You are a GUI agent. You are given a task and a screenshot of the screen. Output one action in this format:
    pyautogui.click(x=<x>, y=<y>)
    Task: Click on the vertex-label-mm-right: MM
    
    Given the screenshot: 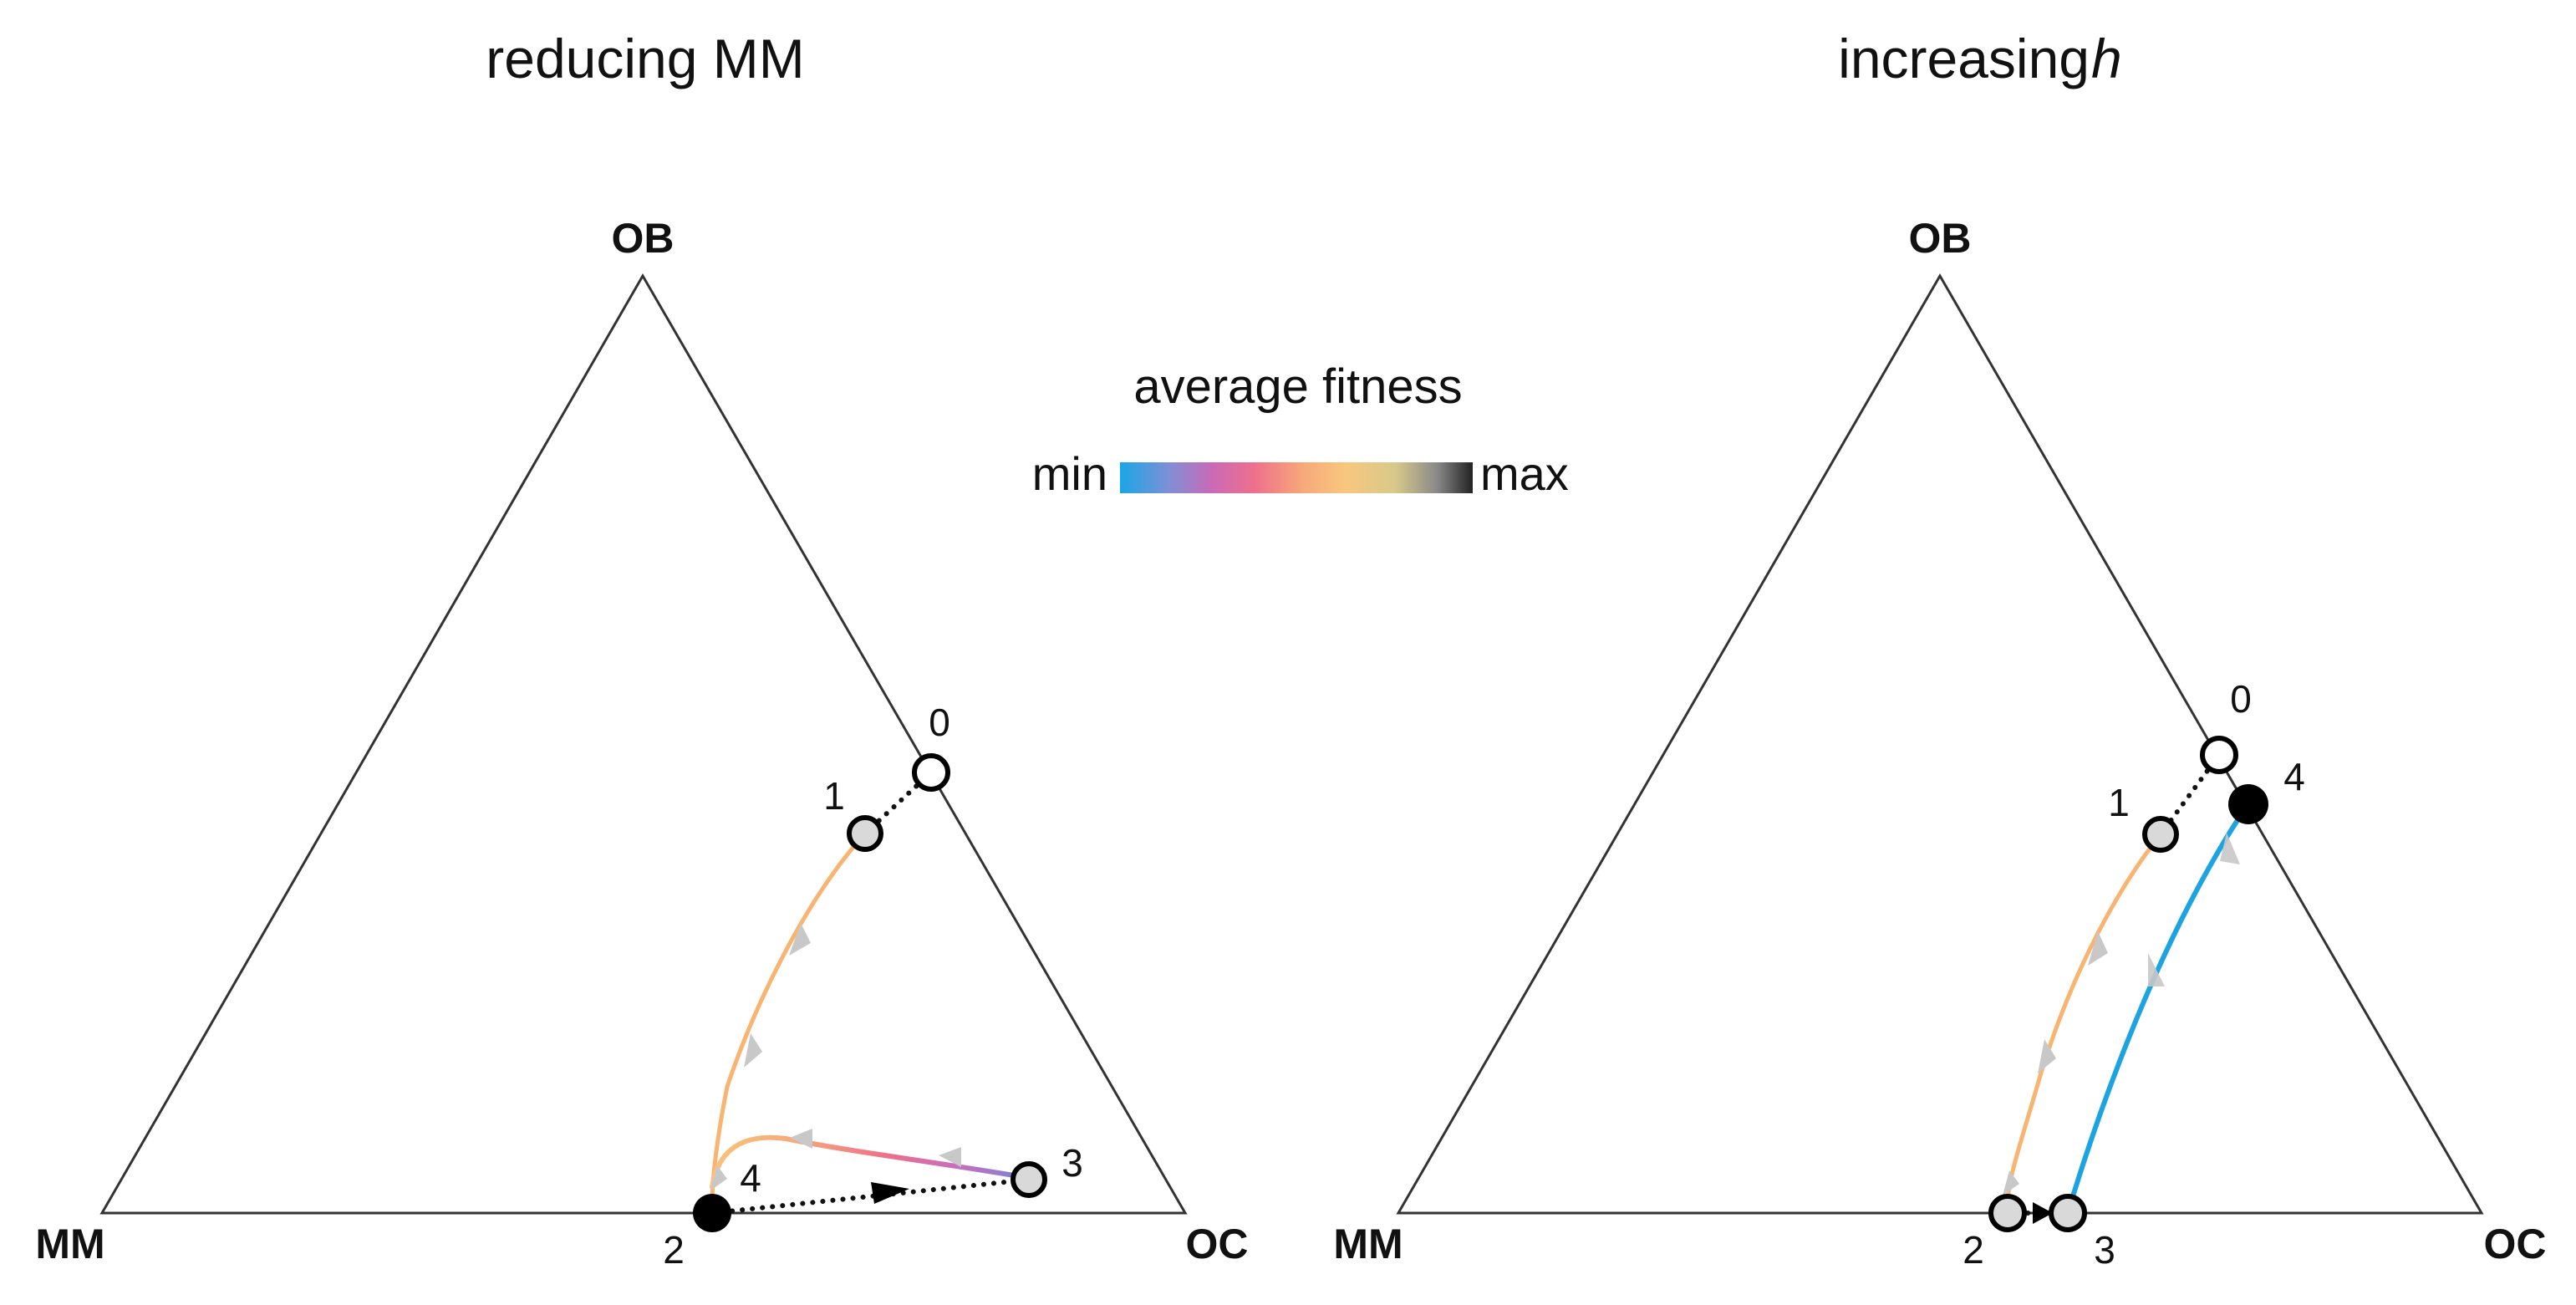 What is the action you would take?
    pyautogui.click(x=1368, y=1244)
    